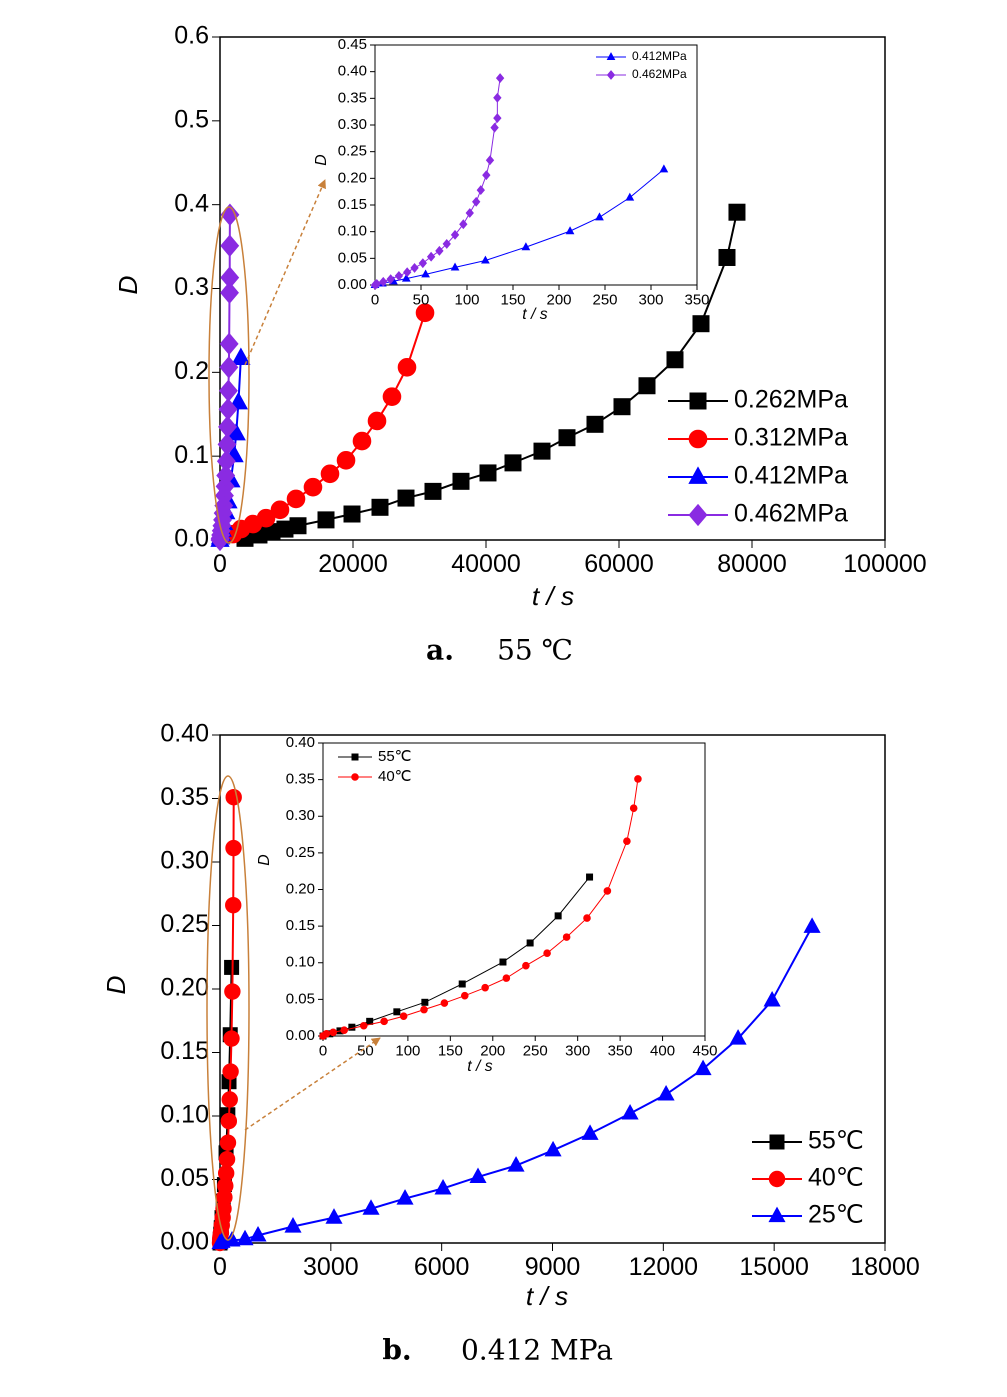  I want to click on caption-label: a., so click(440, 650).